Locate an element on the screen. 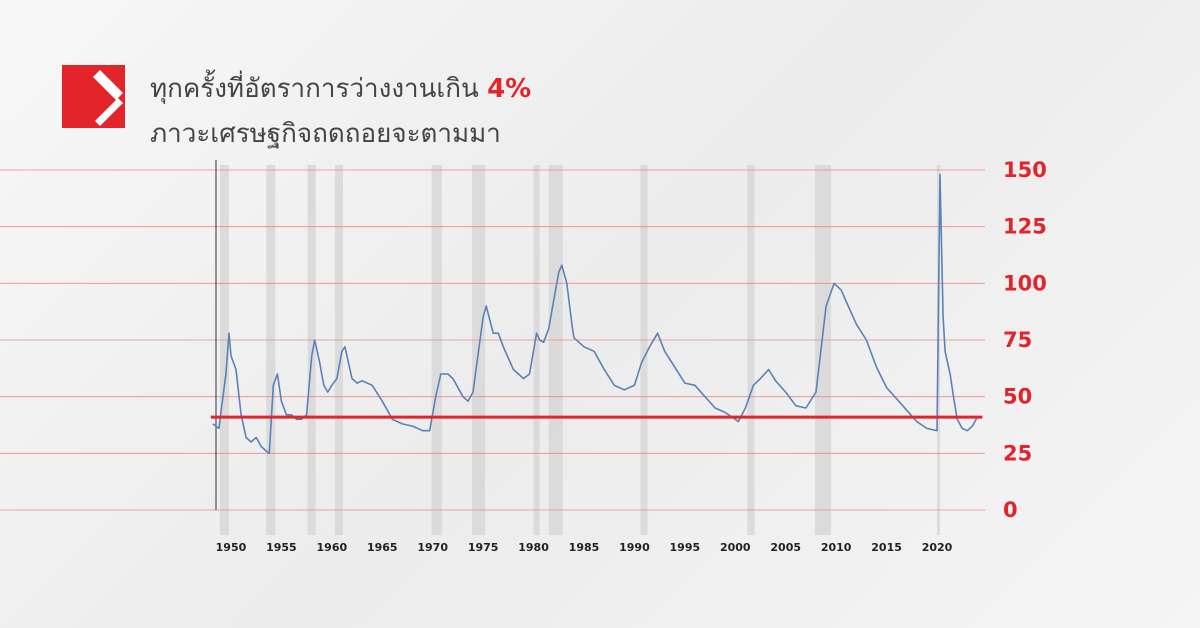  x-tick-label: 1990 is located at coordinates (634, 547).